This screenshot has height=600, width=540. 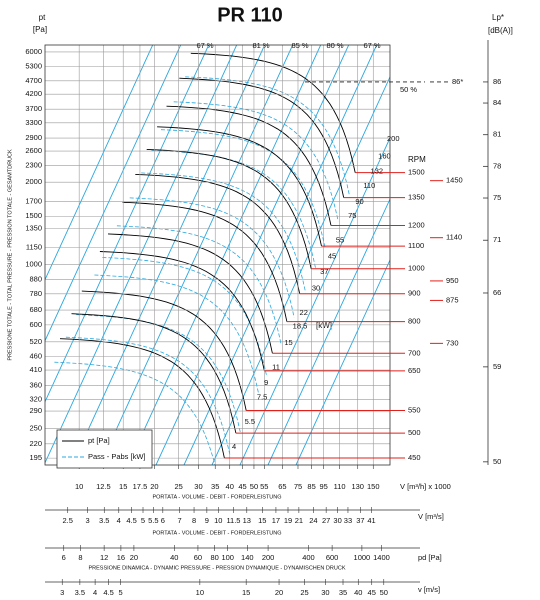 What do you see at coordinates (324, 325) in the screenshot?
I see `power-unit: [kW]` at bounding box center [324, 325].